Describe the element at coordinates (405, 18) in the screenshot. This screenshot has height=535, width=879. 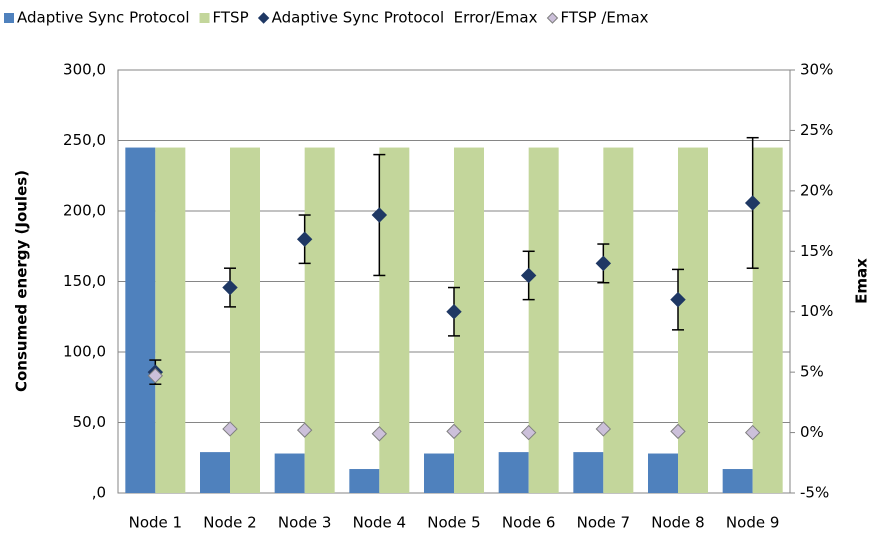
I see `legend-label: Adaptive Sync Protocol Error/Emax` at that location.